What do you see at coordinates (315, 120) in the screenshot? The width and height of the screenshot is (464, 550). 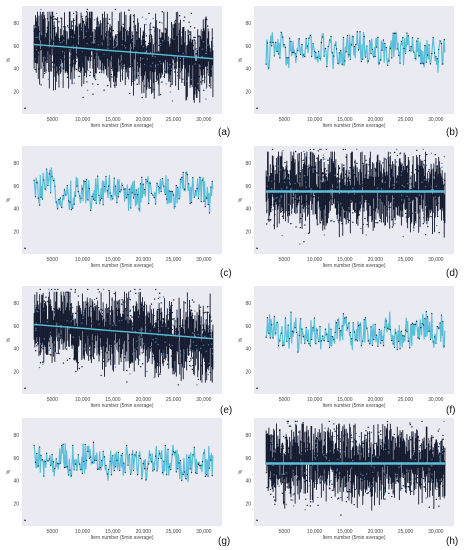 I see `x-tick-label: 10,000` at bounding box center [315, 120].